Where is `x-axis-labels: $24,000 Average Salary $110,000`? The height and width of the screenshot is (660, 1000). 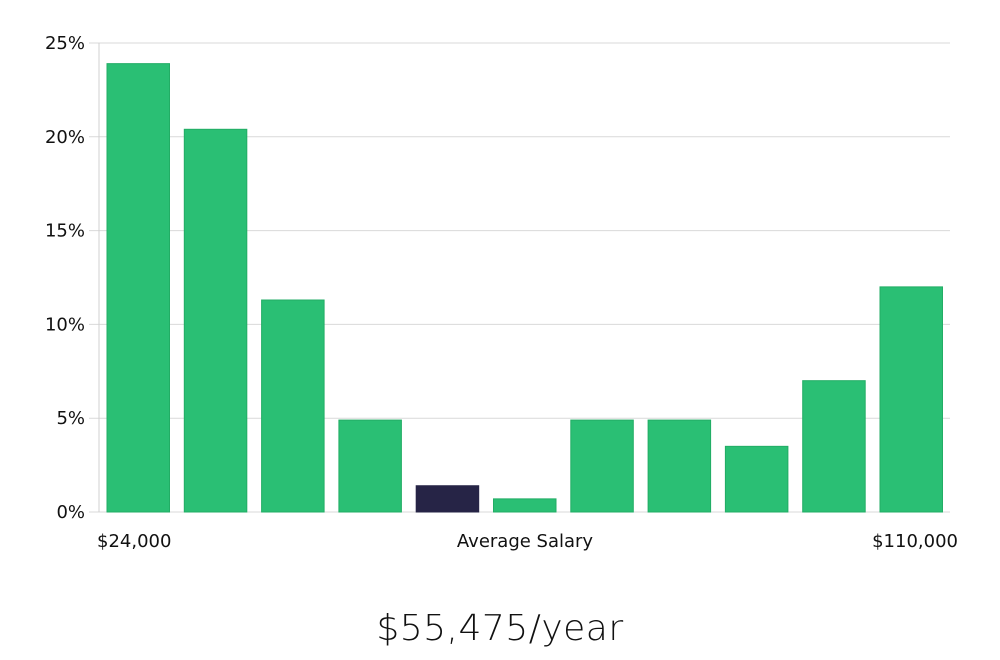
x-axis-labels: $24,000 Average Salary $110,000 is located at coordinates (527, 541).